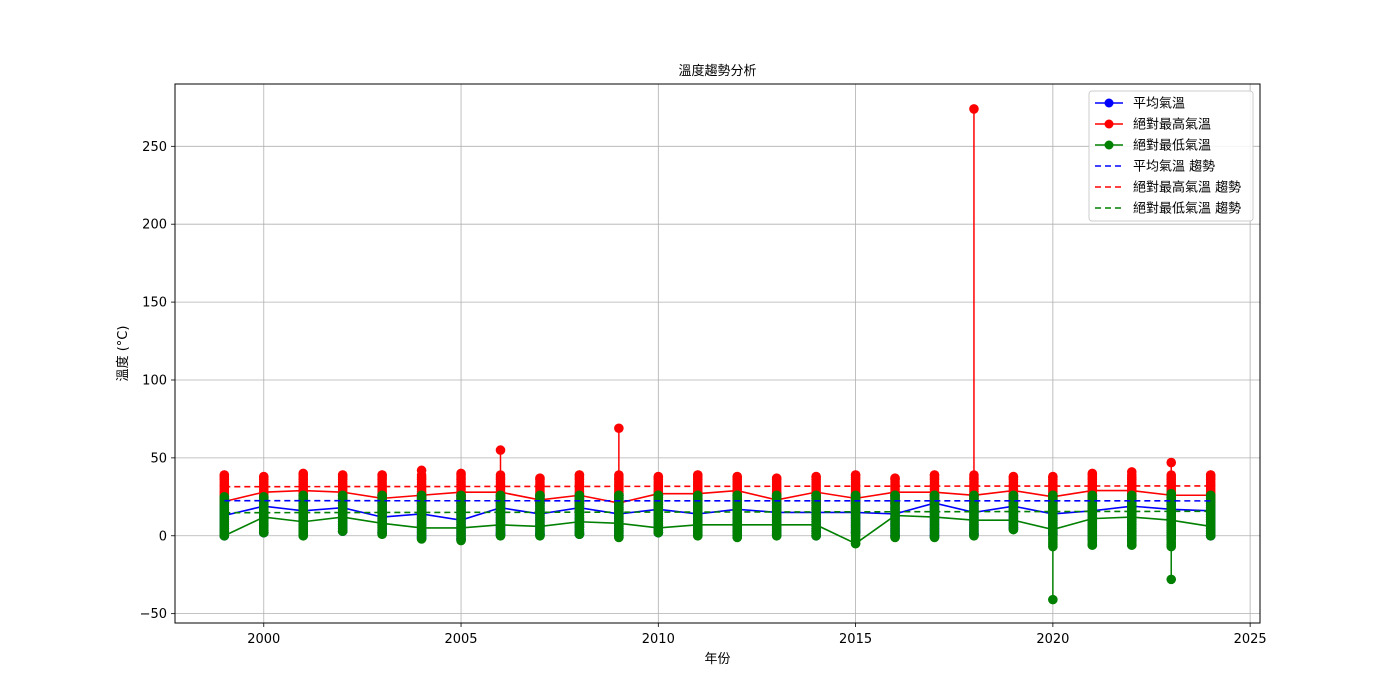  I want to click on y-axis-label: 溫度 (°C), so click(123, 354).